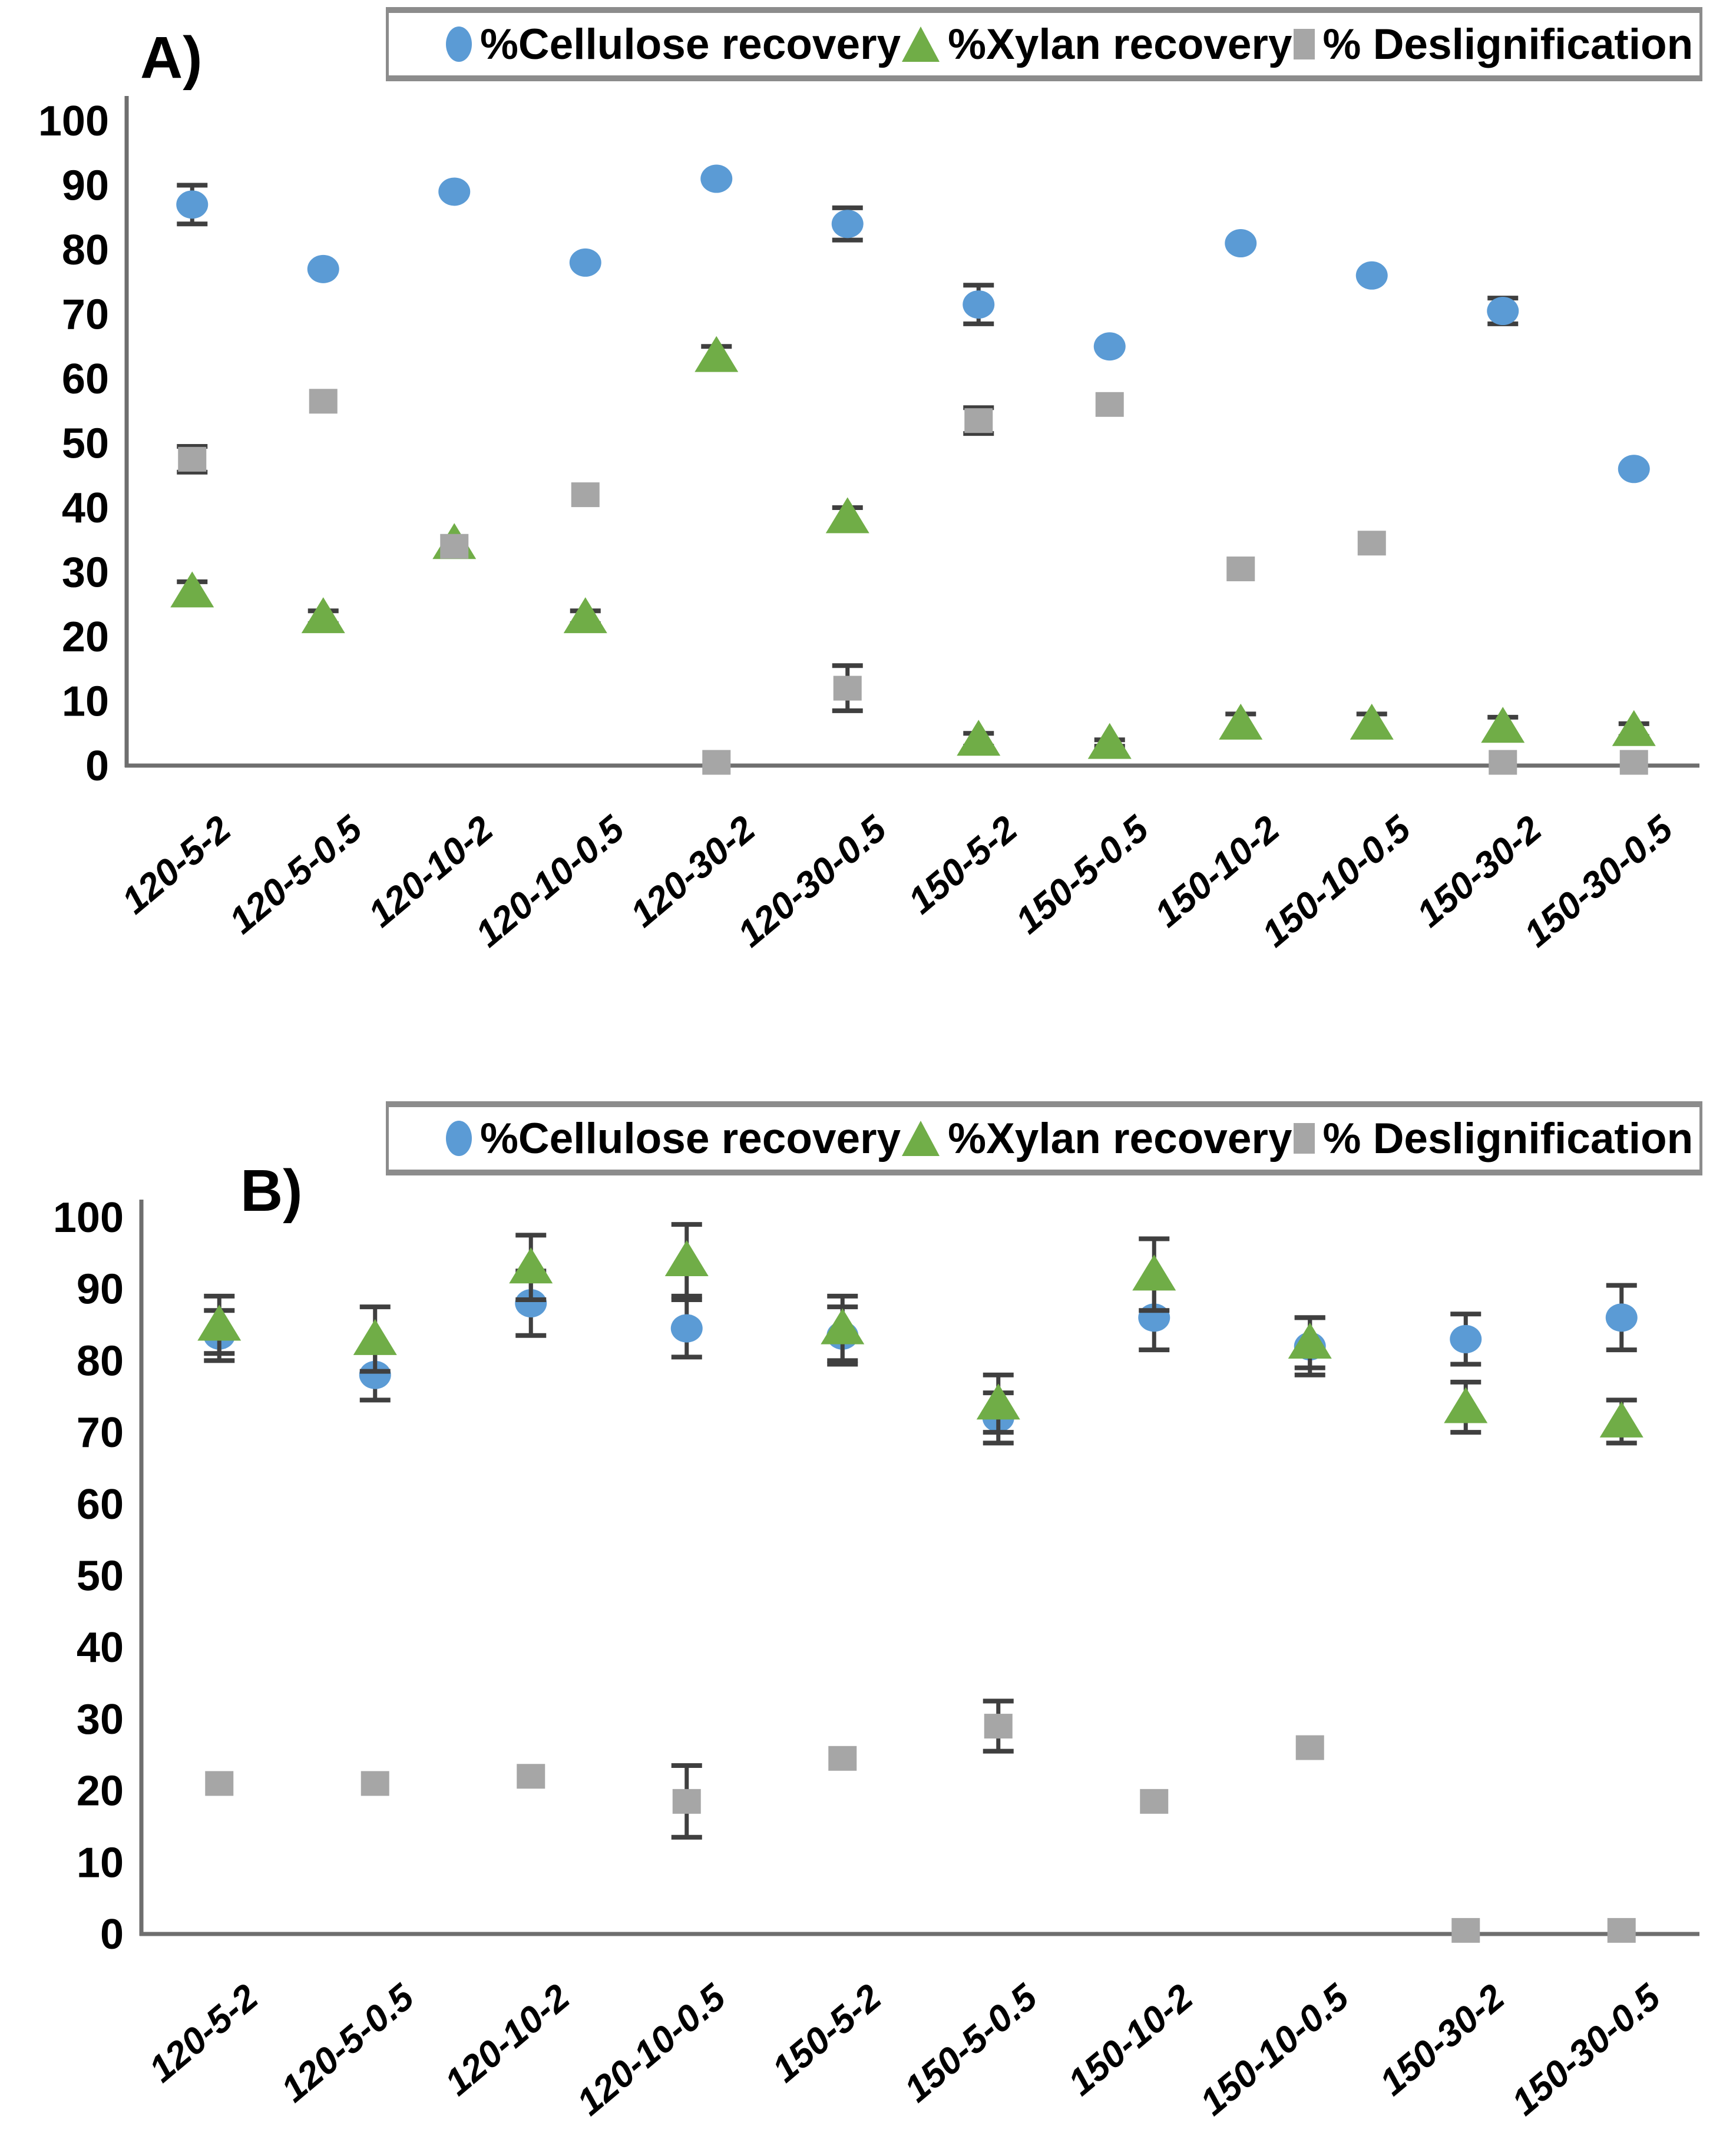 The width and height of the screenshot is (1713, 2156). What do you see at coordinates (97, 766) in the screenshot?
I see `y-tick-label: 0` at bounding box center [97, 766].